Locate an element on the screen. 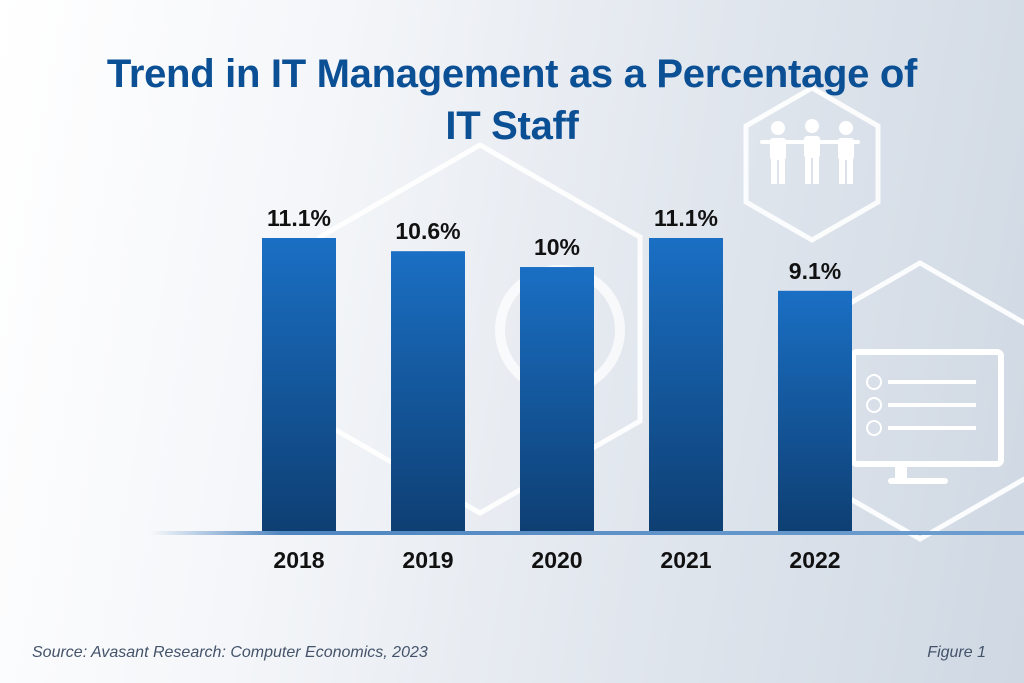 The width and height of the screenshot is (1024, 683). x-axis-line is located at coordinates (587, 533).